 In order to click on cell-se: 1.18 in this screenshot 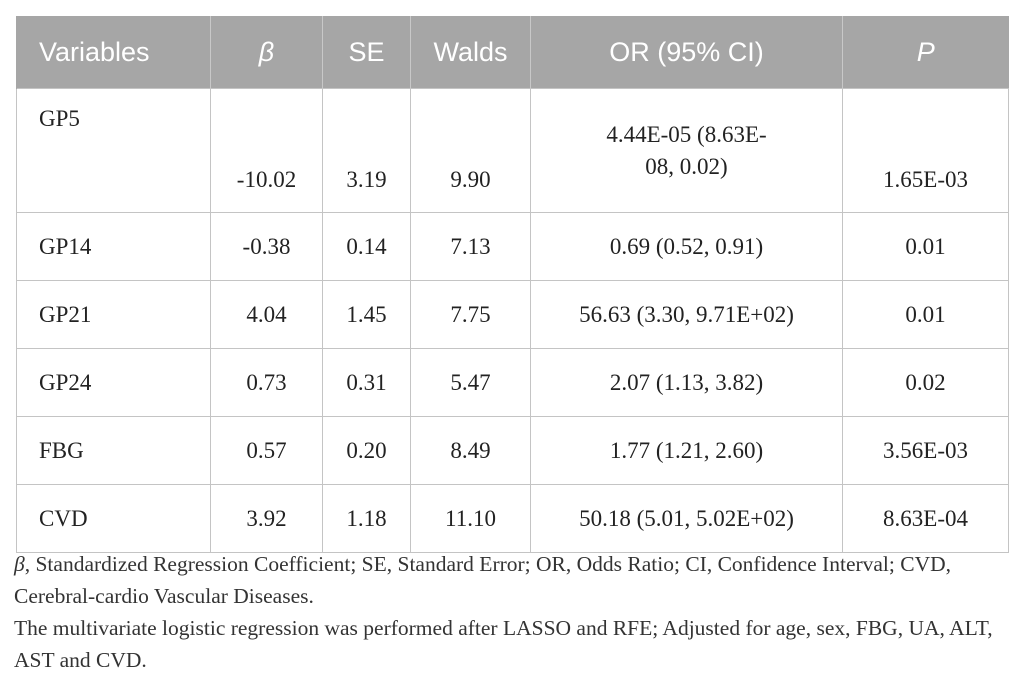, I will do `click(366, 518)`.